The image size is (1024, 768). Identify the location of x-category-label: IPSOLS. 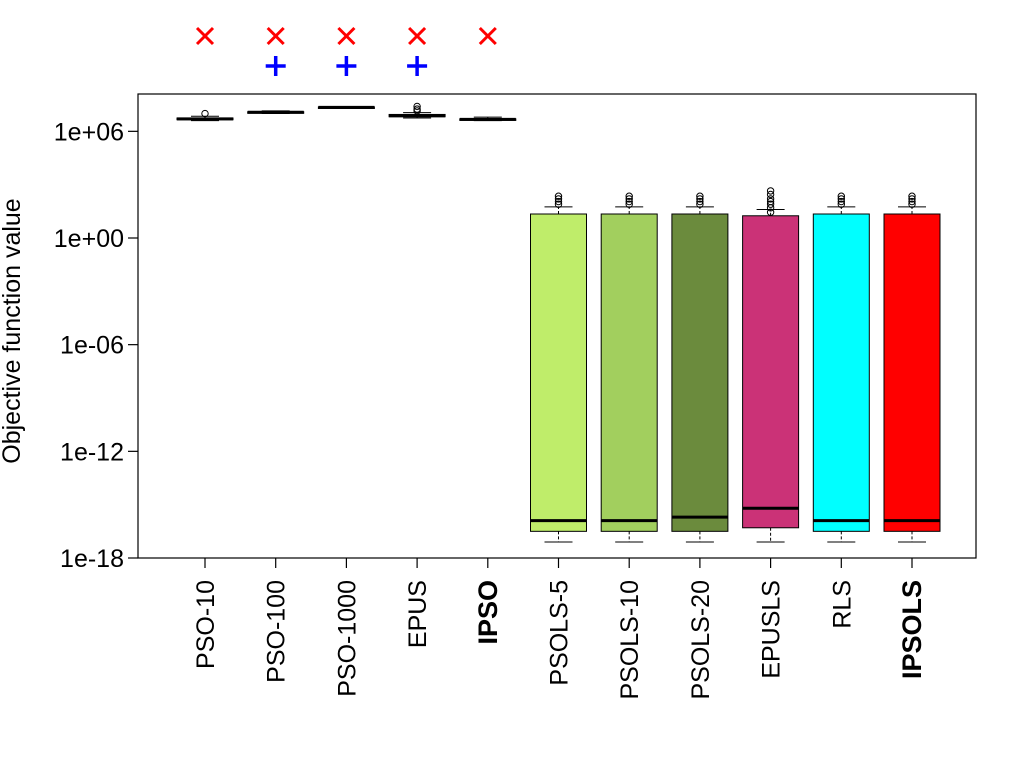
(912, 629).